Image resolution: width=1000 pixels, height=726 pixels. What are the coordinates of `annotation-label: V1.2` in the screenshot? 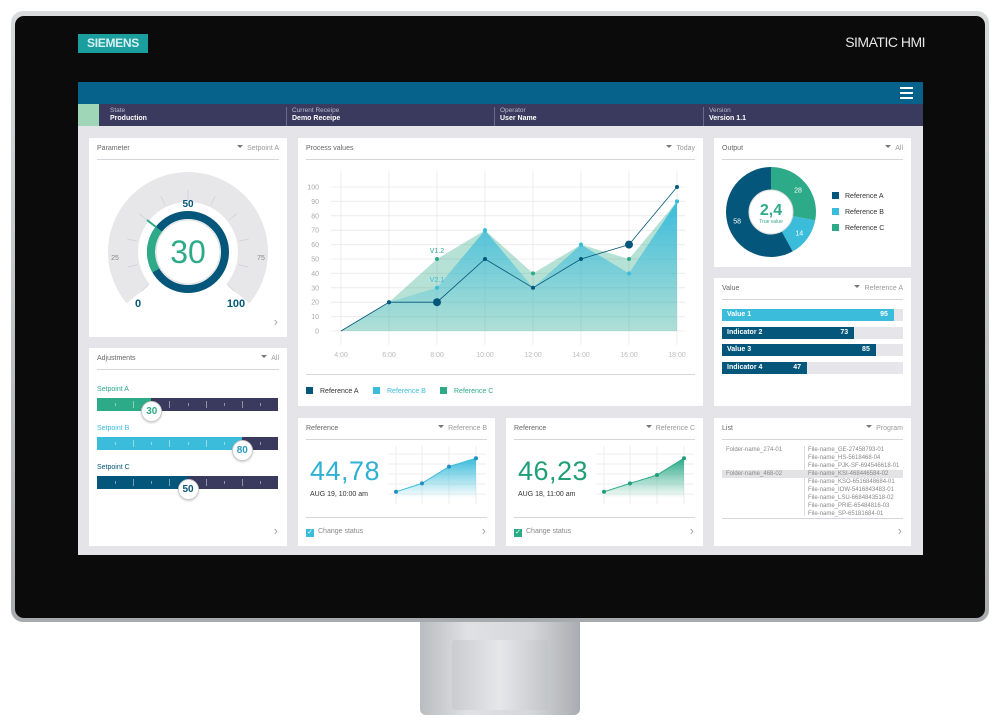 It's located at (437, 251).